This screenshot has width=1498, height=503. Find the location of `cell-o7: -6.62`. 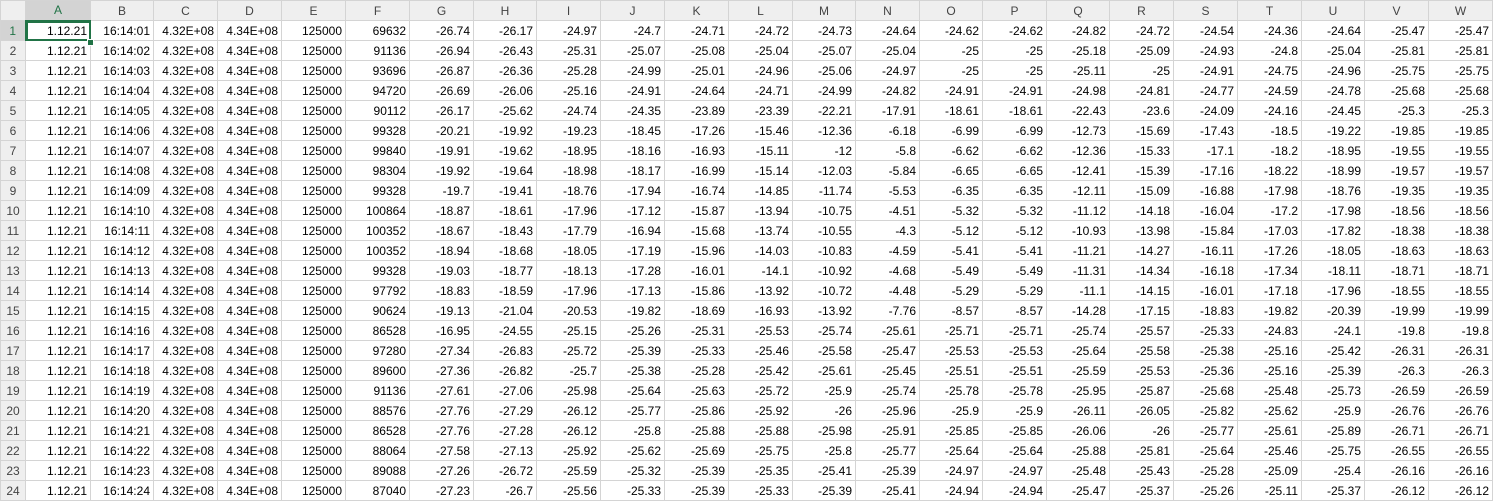

cell-o7: -6.62 is located at coordinates (951, 150).